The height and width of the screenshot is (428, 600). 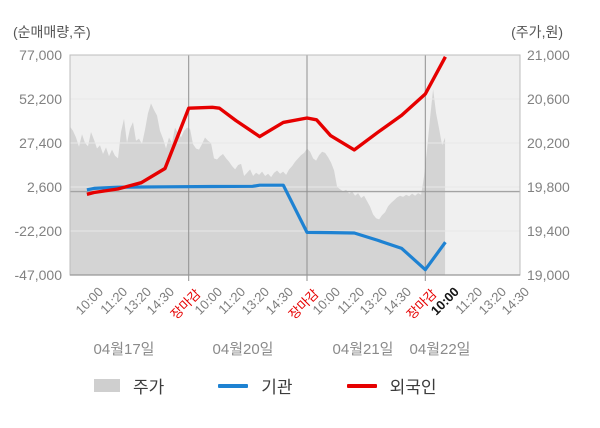 I want to click on legend-item-price: 주가, so click(x=129, y=385).